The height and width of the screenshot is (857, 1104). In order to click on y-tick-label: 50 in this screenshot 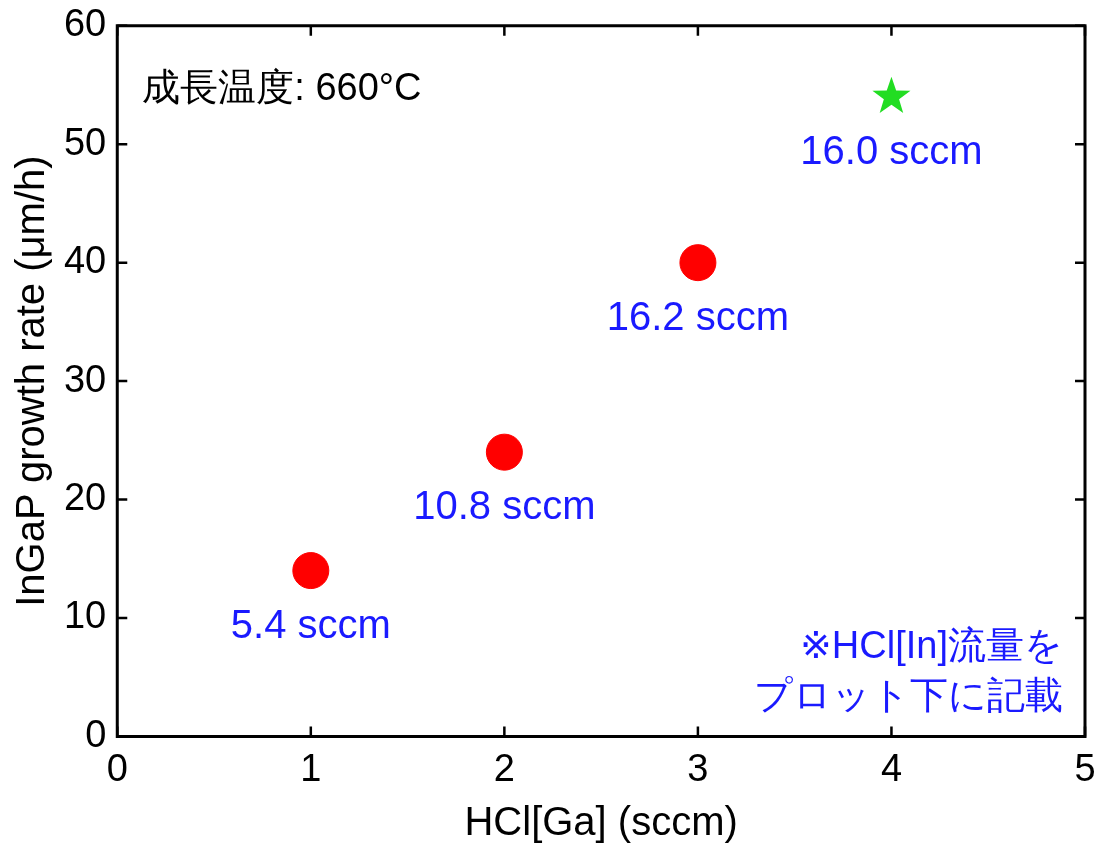, I will do `click(85, 141)`.